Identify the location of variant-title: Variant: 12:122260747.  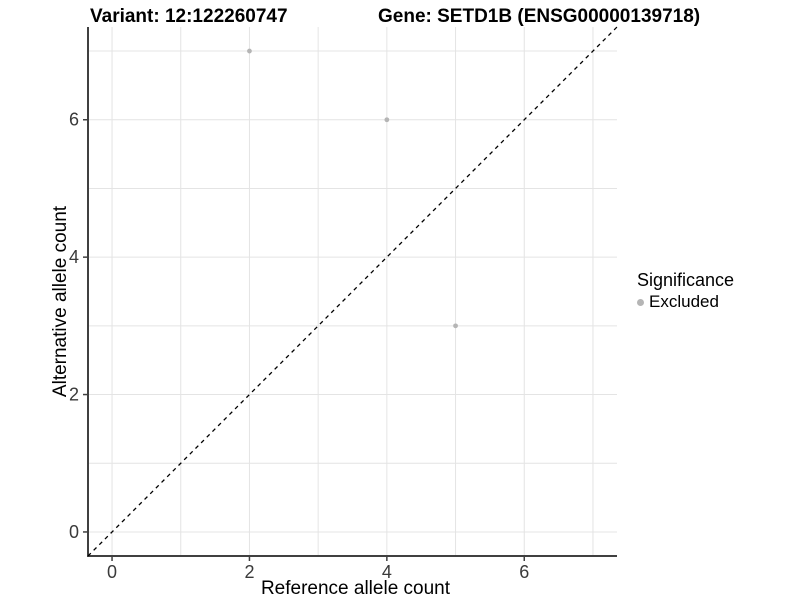
(189, 16).